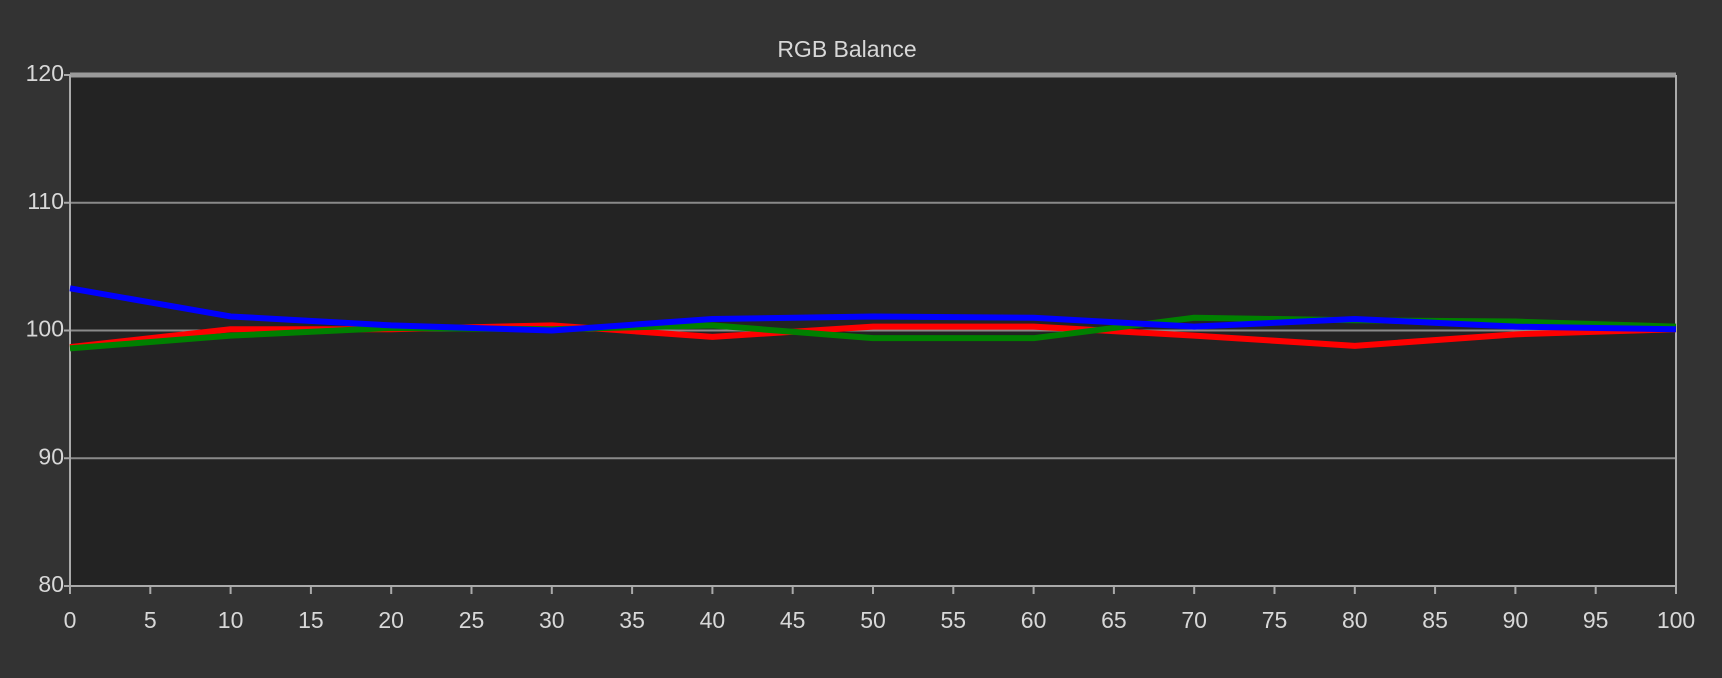 Image resolution: width=1722 pixels, height=678 pixels. I want to click on x-tick-label: 45, so click(793, 620).